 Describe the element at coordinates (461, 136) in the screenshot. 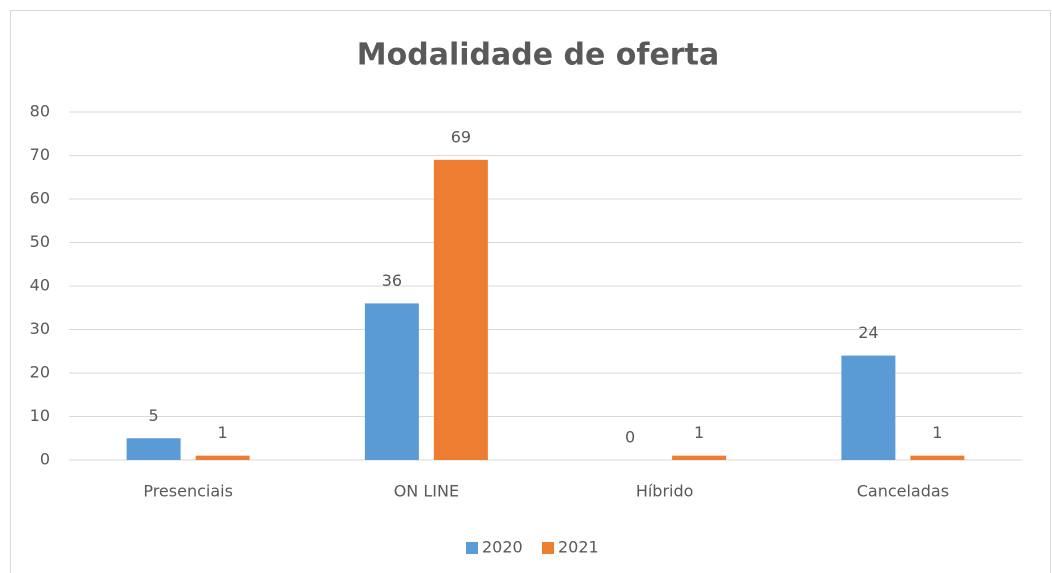

I see `data-label: 69` at that location.